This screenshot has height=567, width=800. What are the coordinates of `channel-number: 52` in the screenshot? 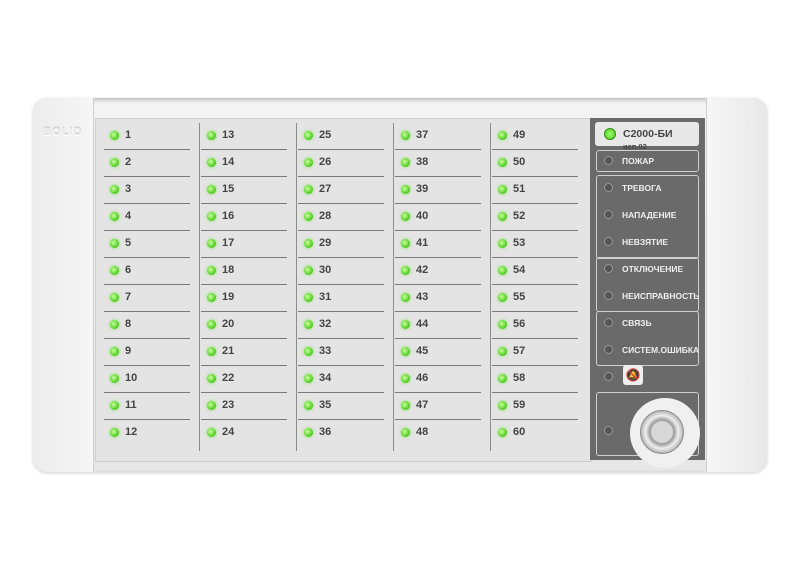 It's located at (519, 216).